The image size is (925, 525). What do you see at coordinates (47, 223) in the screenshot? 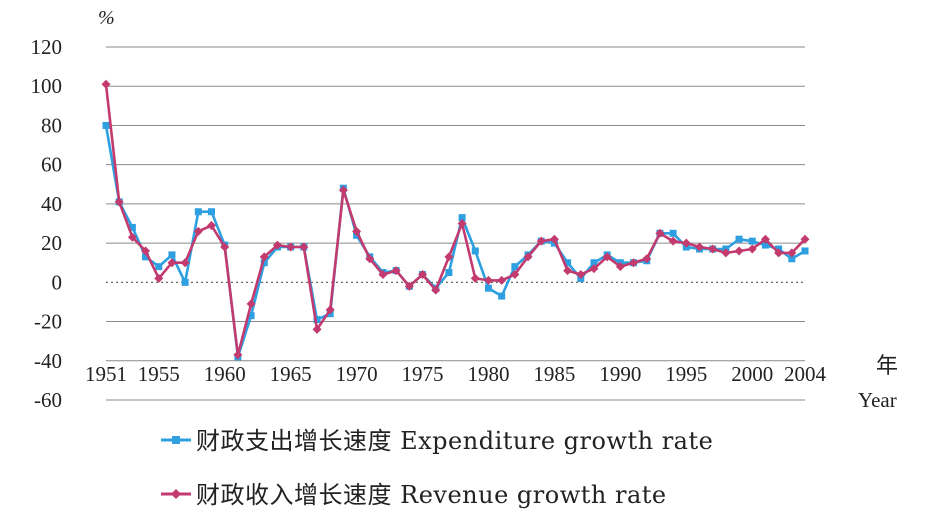
I see `y-axis-ticks: 120 100 80 60 40 20 0 -20 -40 -60` at bounding box center [47, 223].